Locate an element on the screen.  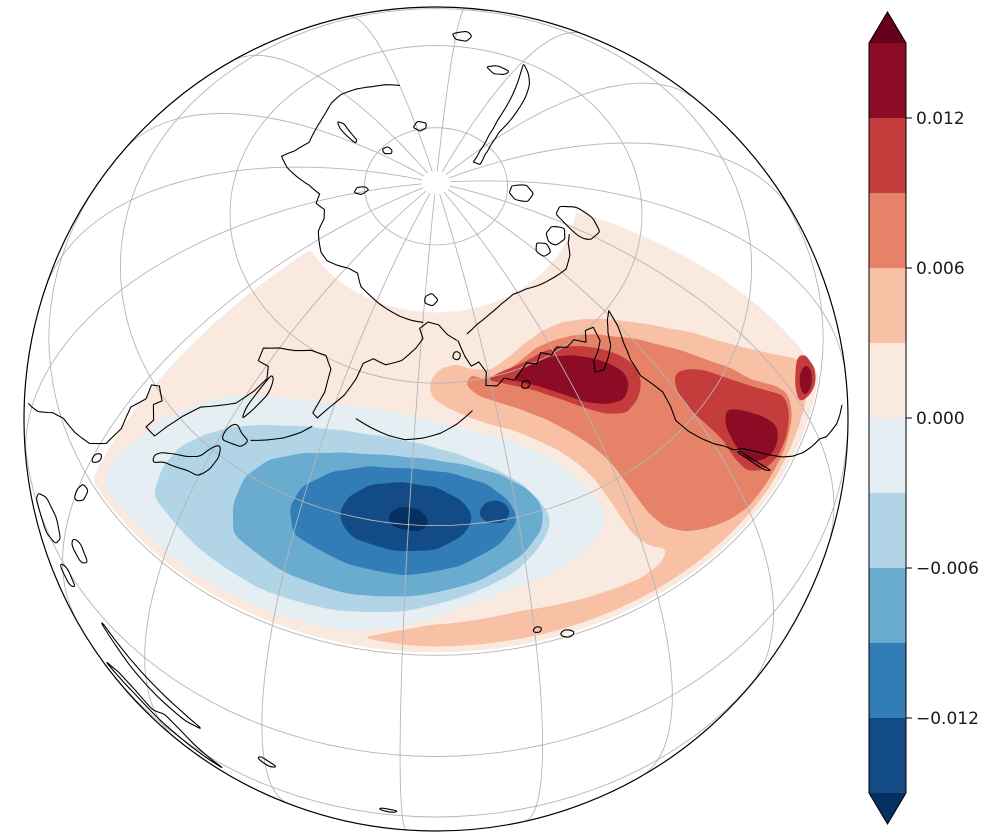
coastline-kuril-chain is located at coordinates (281, 433).